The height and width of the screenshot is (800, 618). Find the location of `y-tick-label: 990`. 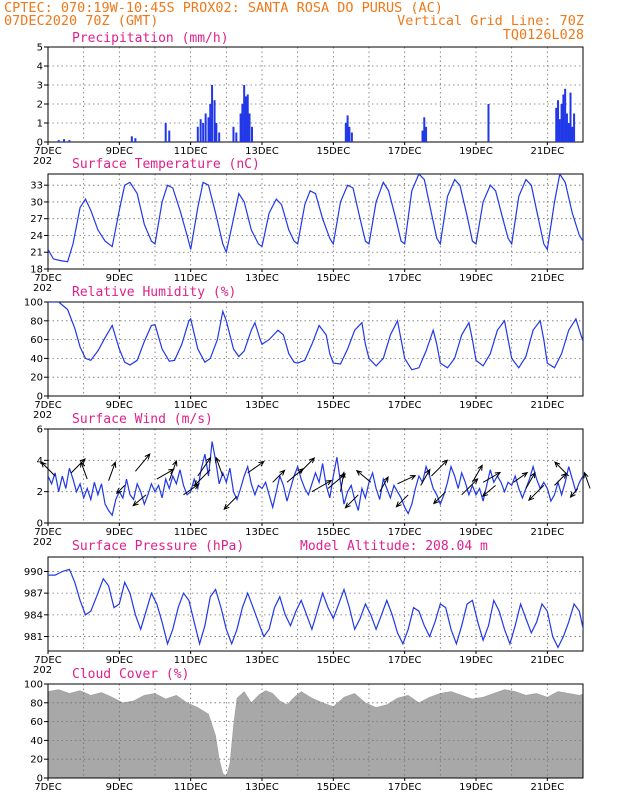

y-tick-label: 990 is located at coordinates (33, 572).